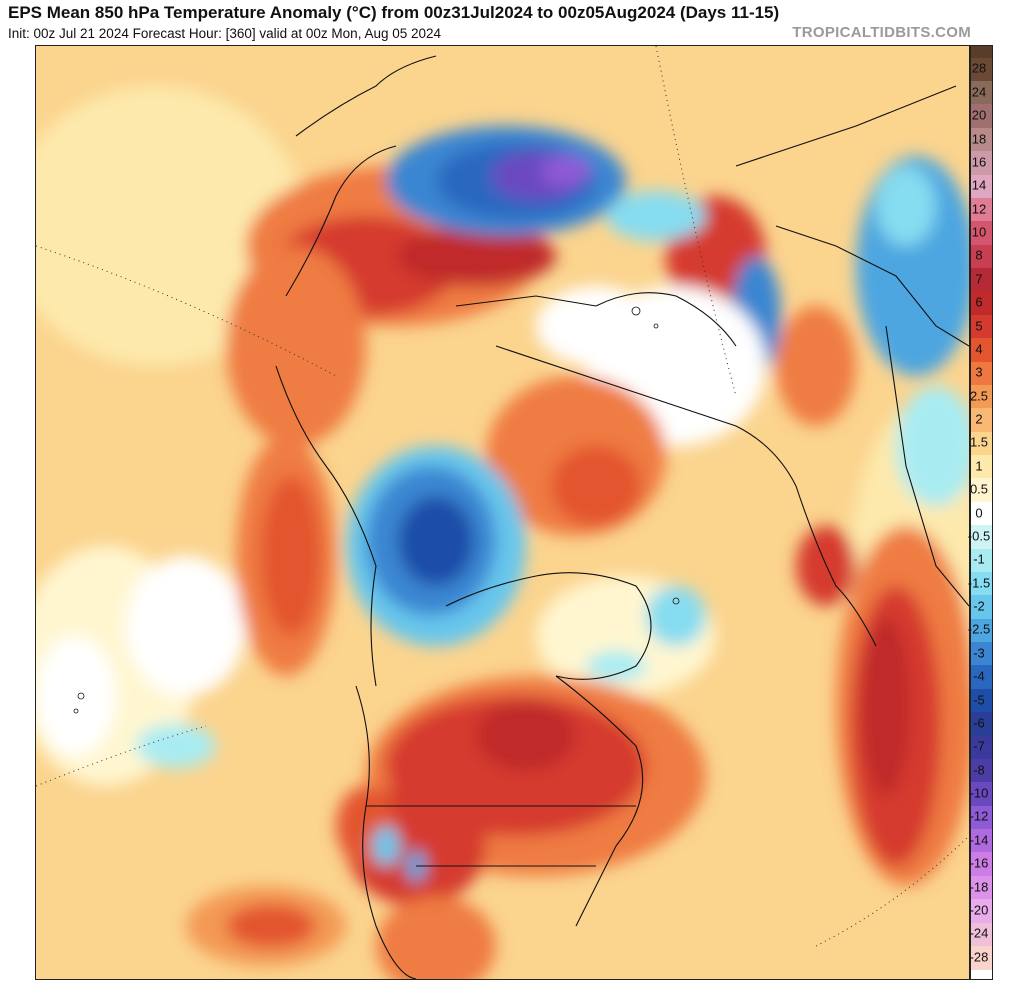  I want to click on colorbar-tick-label: -8, so click(979, 770).